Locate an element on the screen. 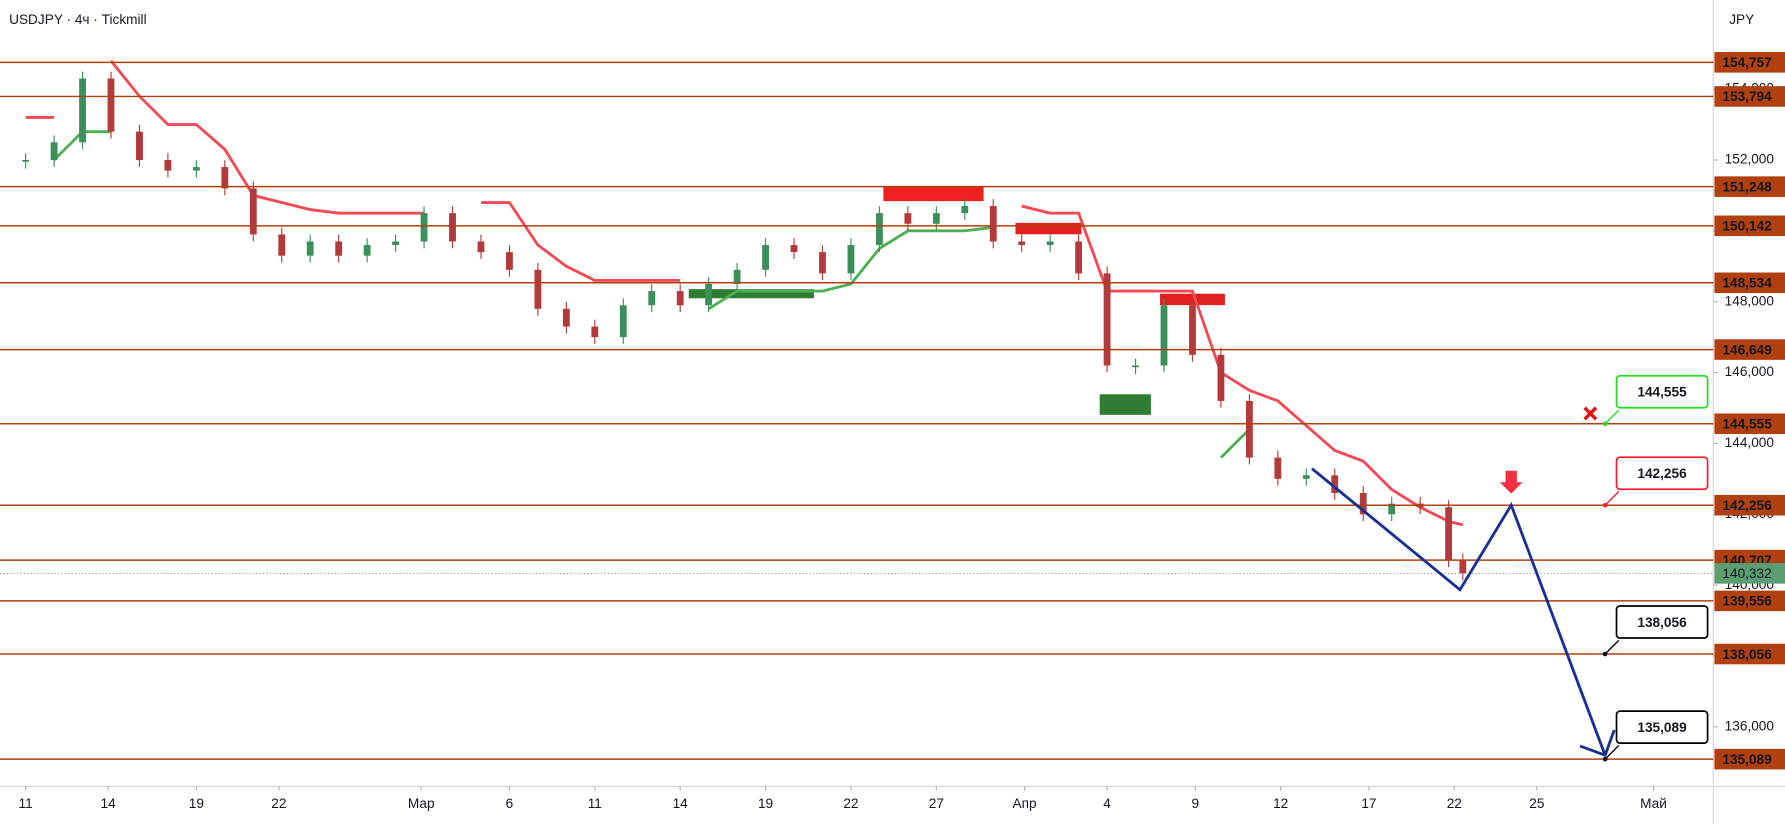 The height and width of the screenshot is (824, 1785). price-level-label: 150,142 is located at coordinates (1747, 226).